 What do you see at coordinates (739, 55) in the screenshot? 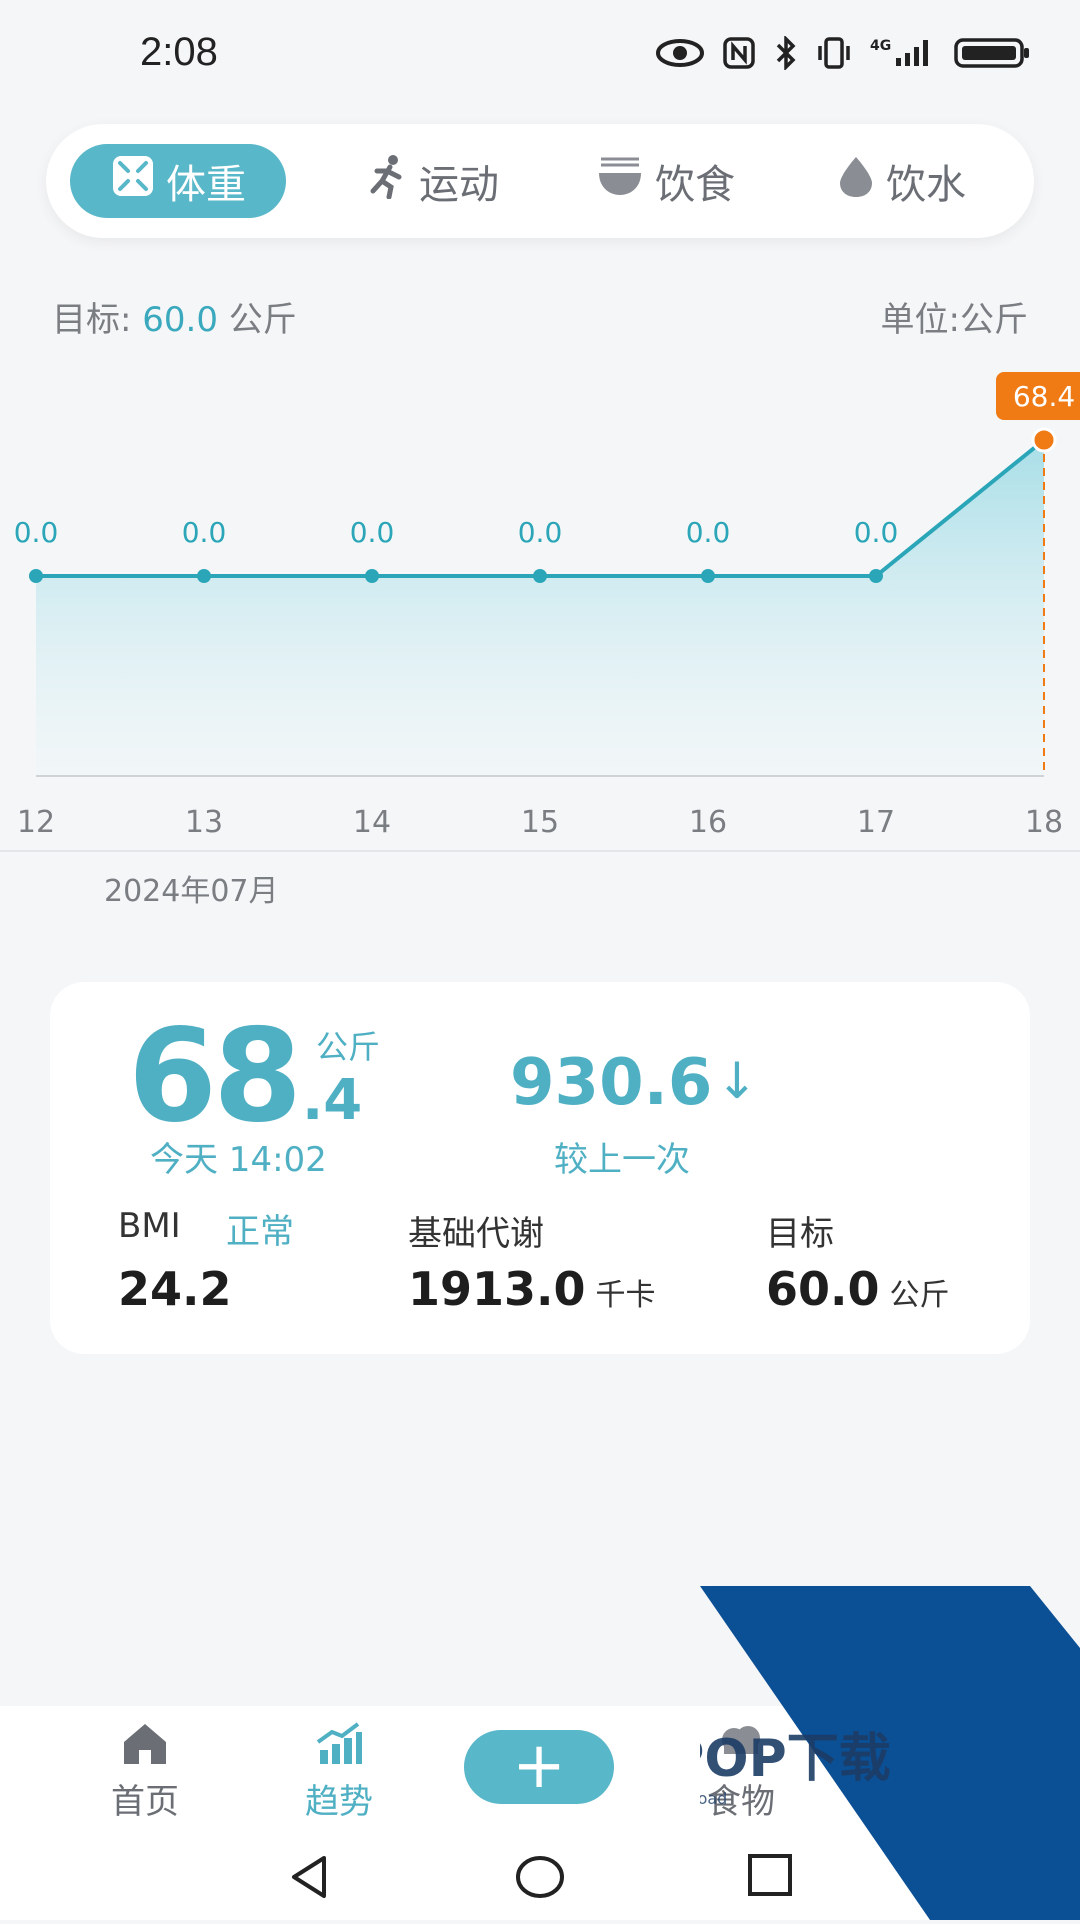
I see `nfc-icon` at bounding box center [739, 55].